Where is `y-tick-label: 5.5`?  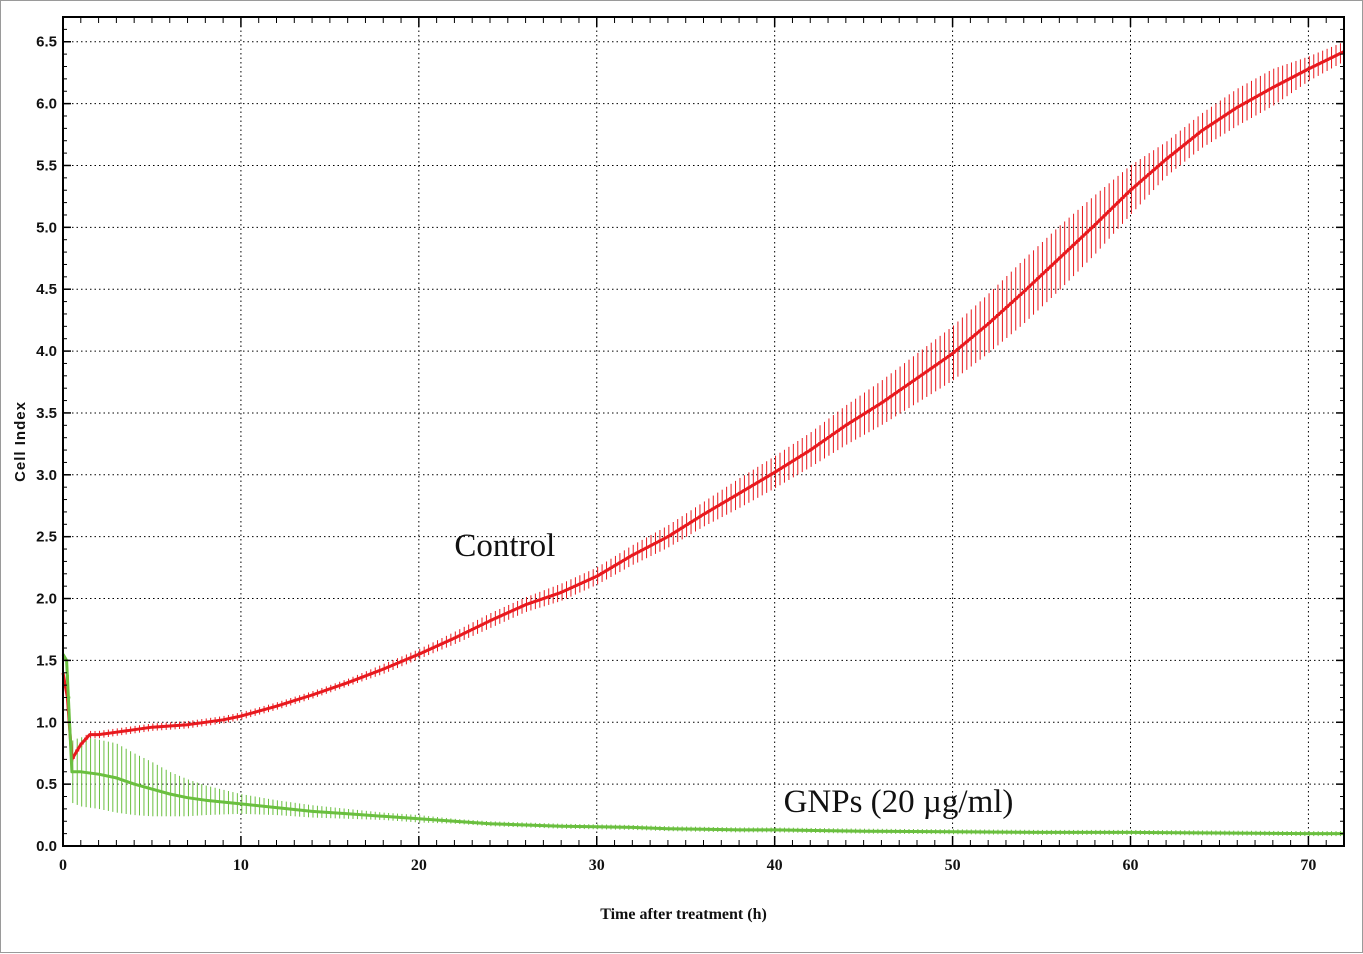
y-tick-label: 5.5 is located at coordinates (46, 165).